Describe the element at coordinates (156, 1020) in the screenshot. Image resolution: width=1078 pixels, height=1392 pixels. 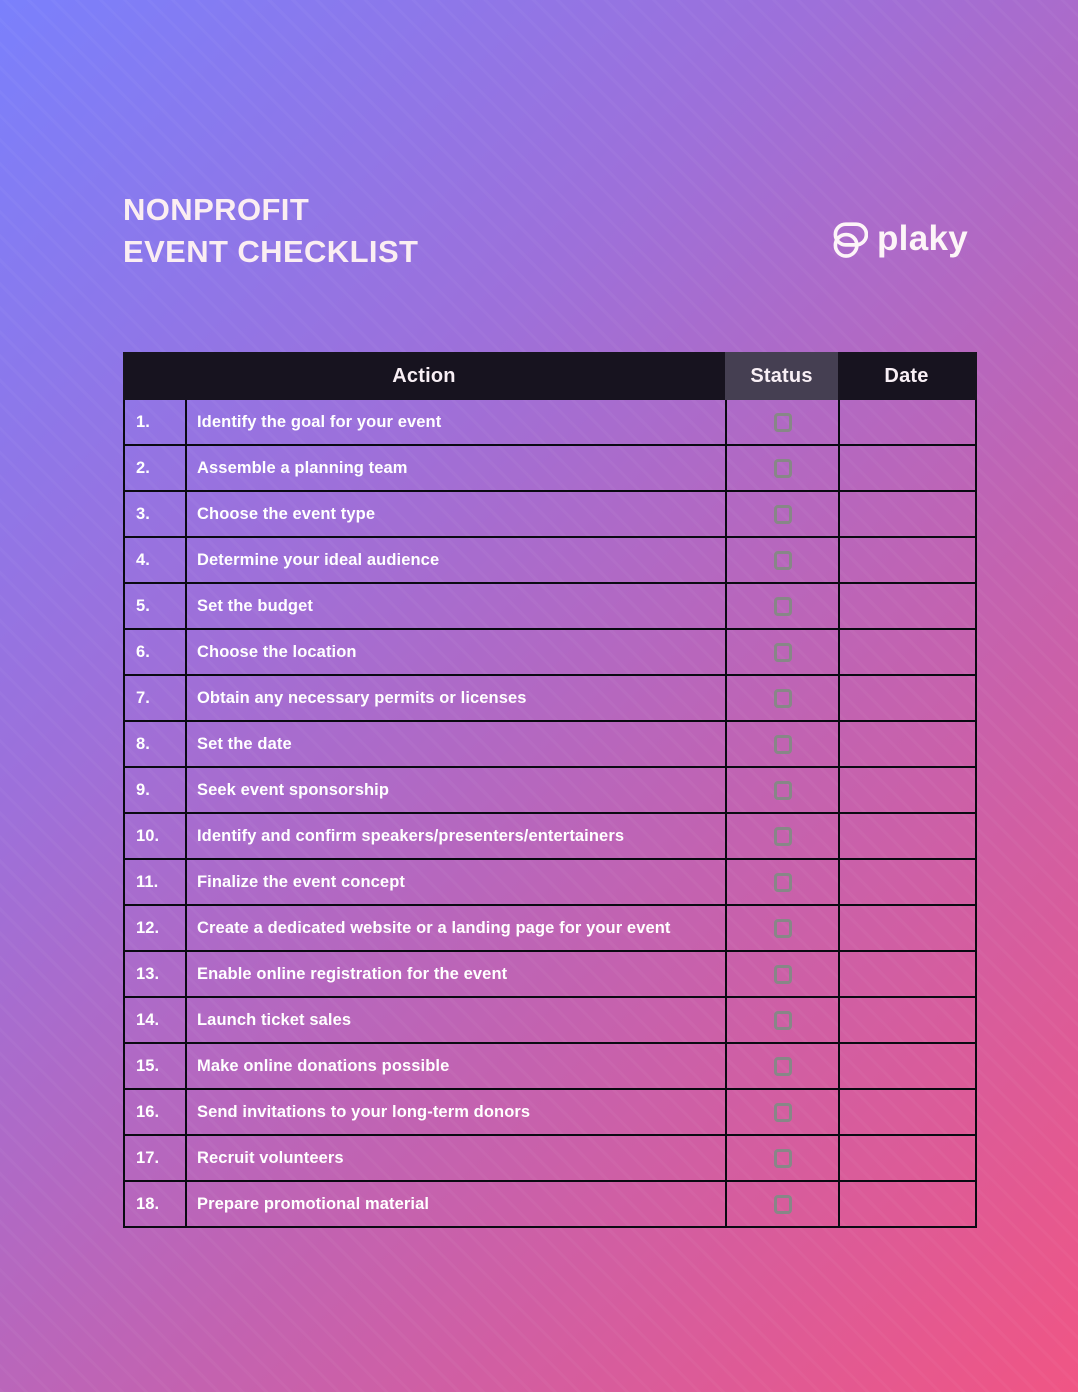
I see `row-number: 14.` at that location.